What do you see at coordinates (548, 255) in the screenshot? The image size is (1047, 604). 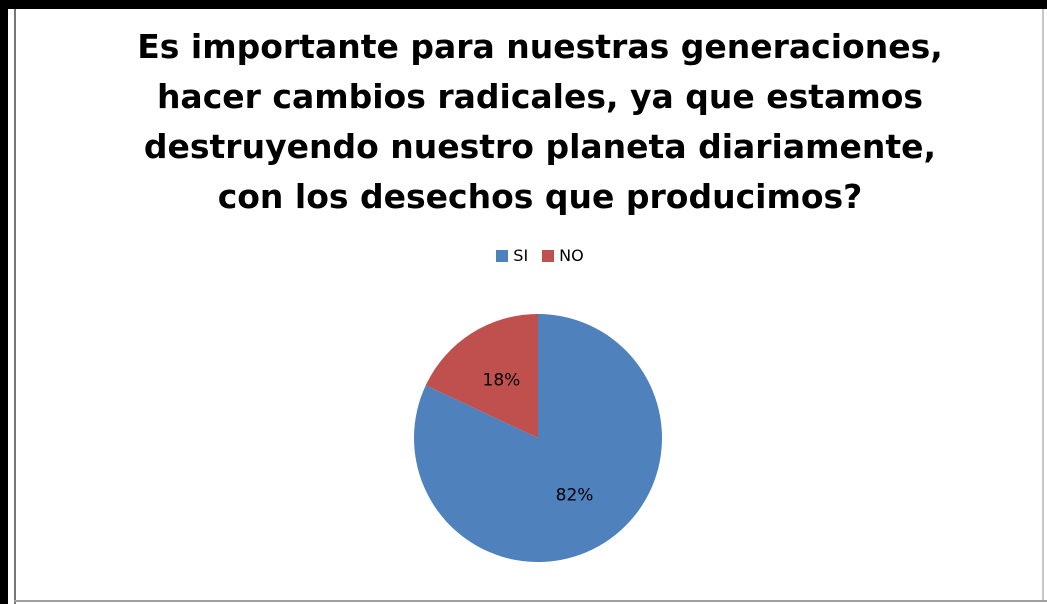 I see `legend-swatch-no` at bounding box center [548, 255].